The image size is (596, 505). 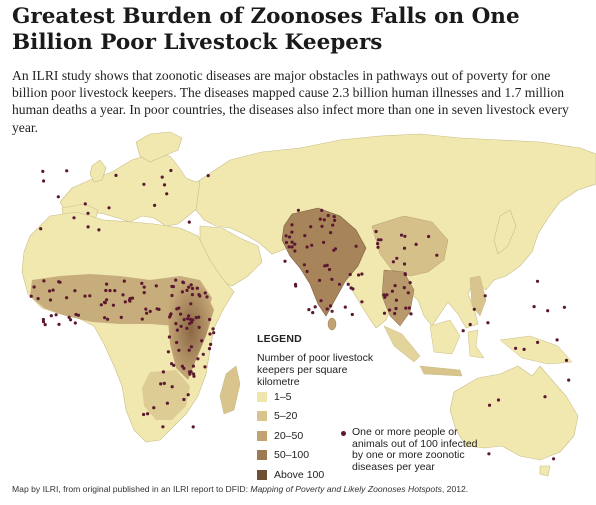 I want to click on legend-class: 20–50, so click(x=290, y=436).